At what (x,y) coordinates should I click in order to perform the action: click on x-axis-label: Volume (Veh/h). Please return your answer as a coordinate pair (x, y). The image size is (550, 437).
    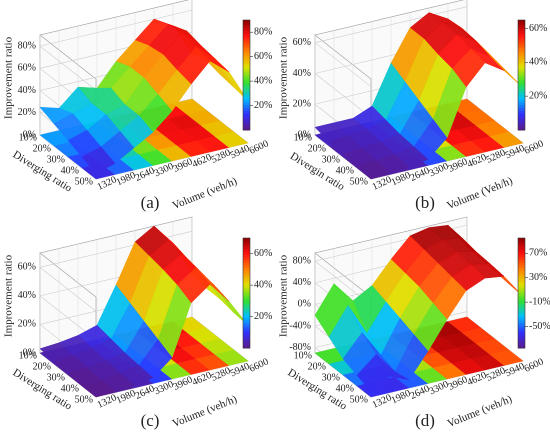
    Looking at the image, I should click on (479, 193).